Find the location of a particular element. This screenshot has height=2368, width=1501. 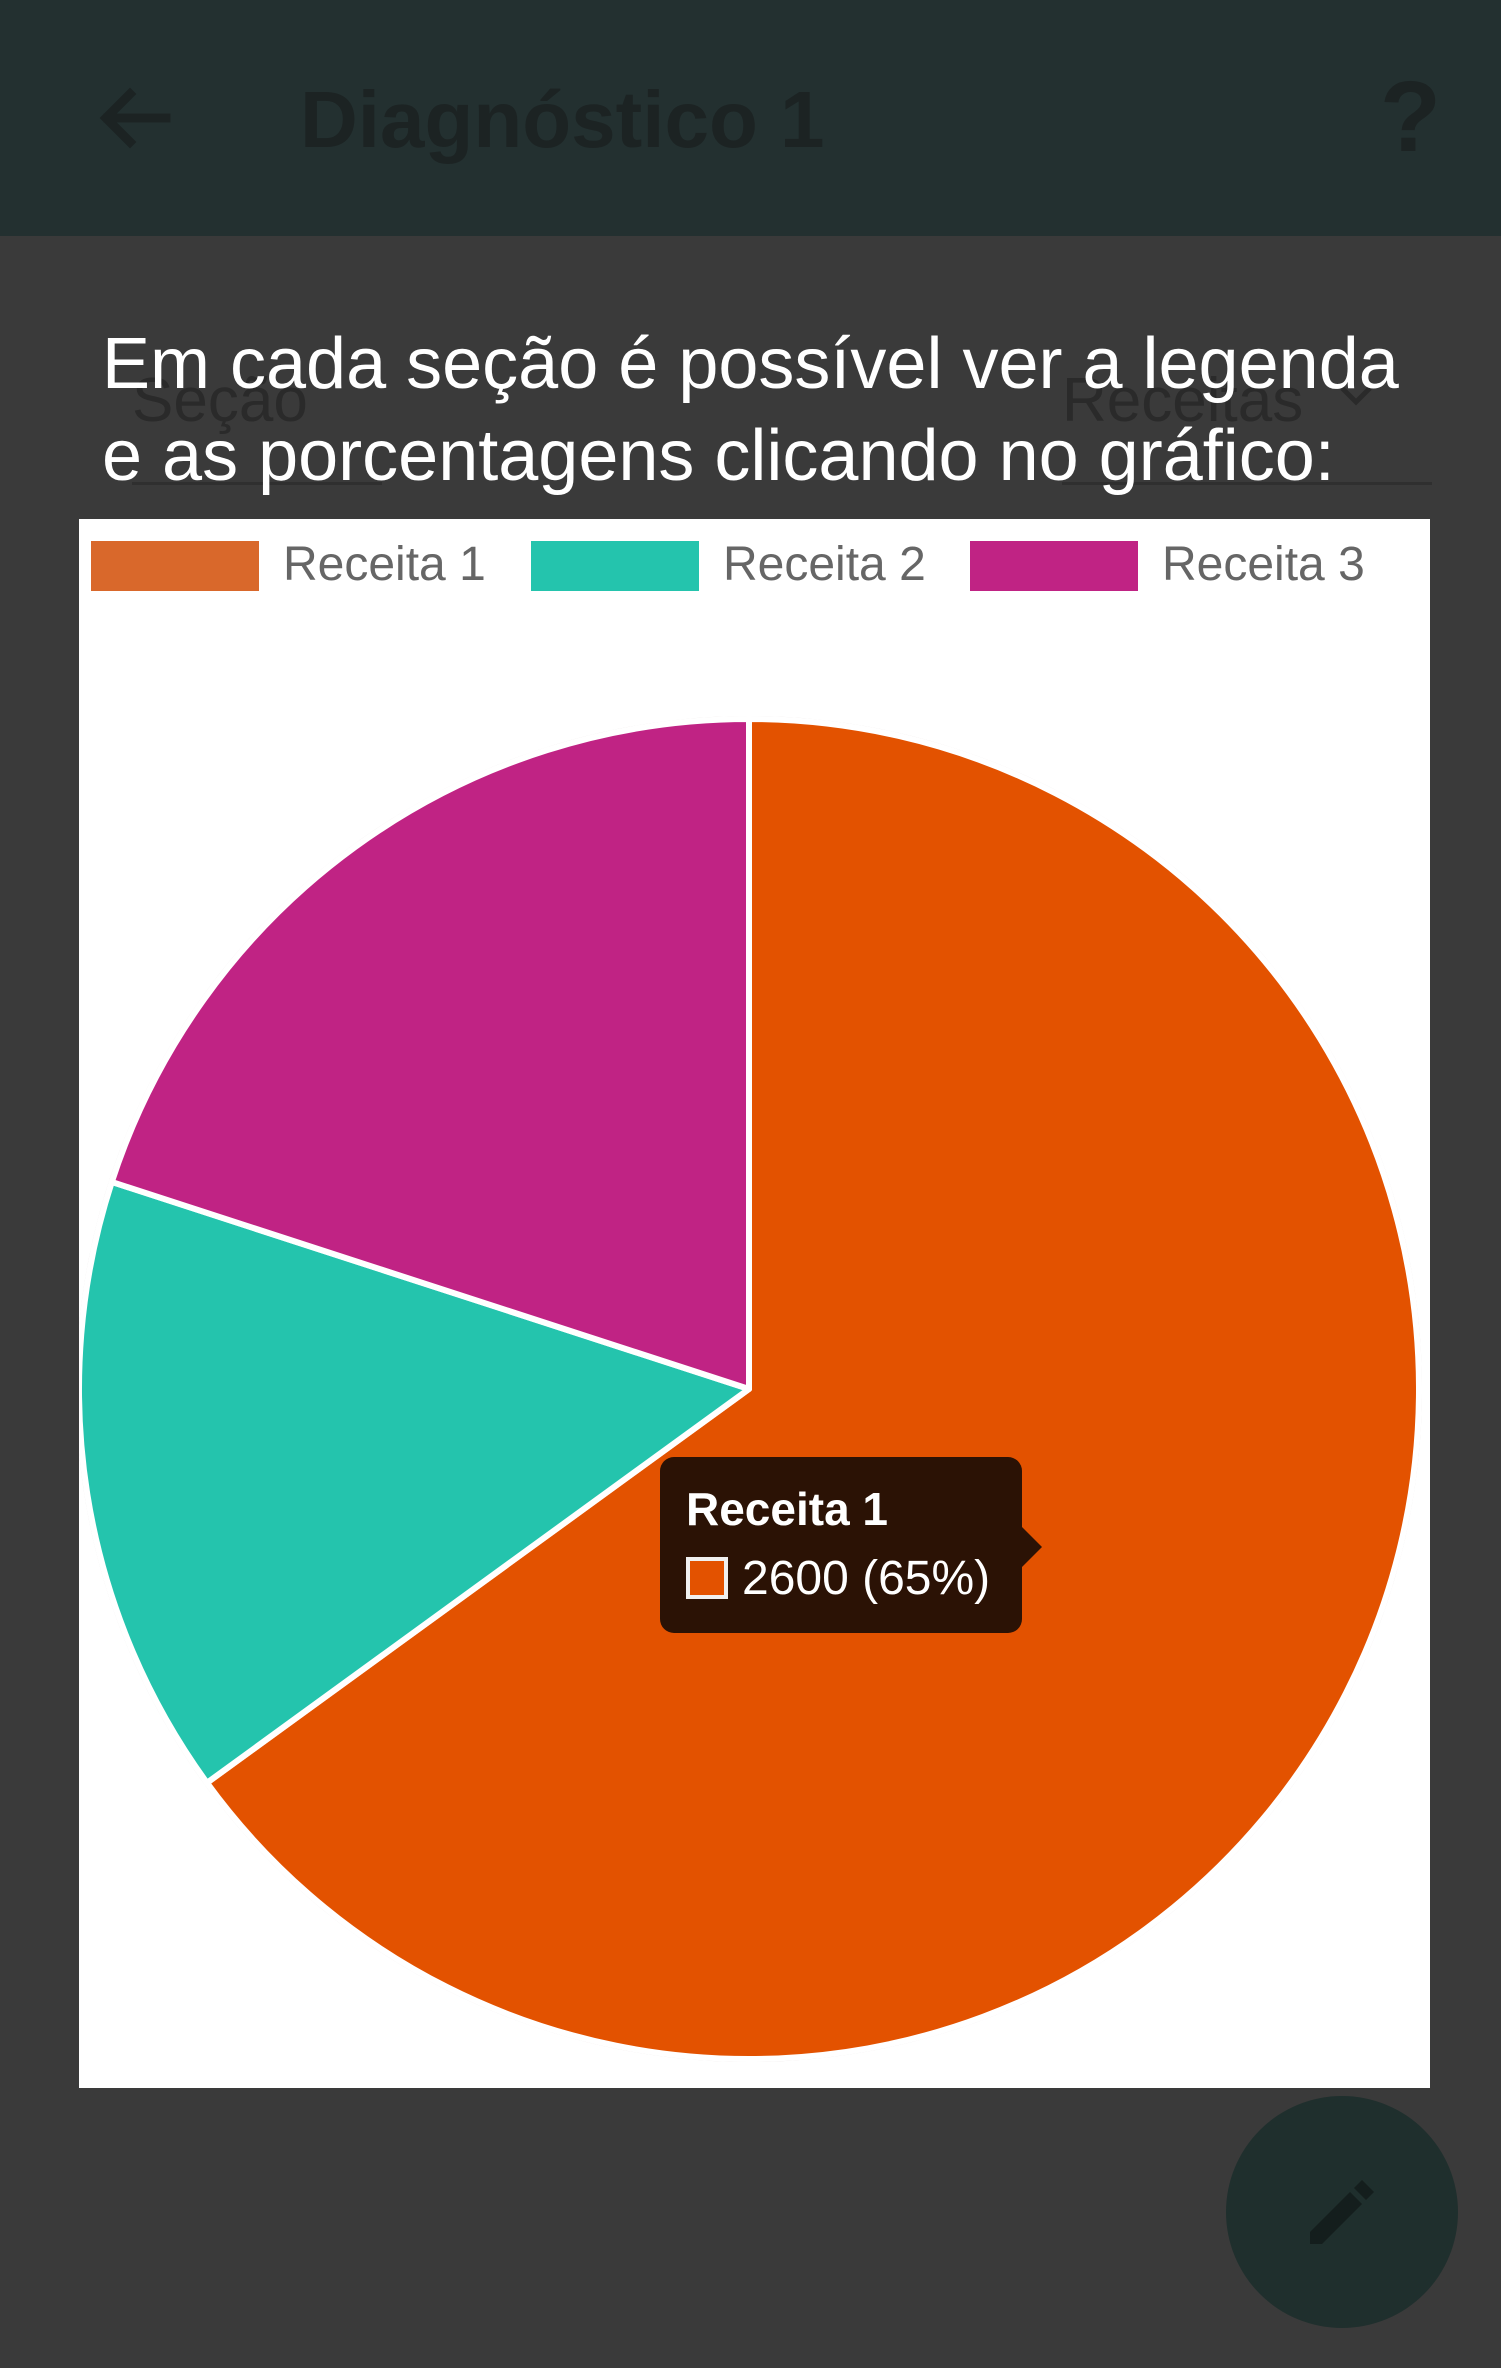

filter-bar: Seção Receitas is located at coordinates (750, 366).